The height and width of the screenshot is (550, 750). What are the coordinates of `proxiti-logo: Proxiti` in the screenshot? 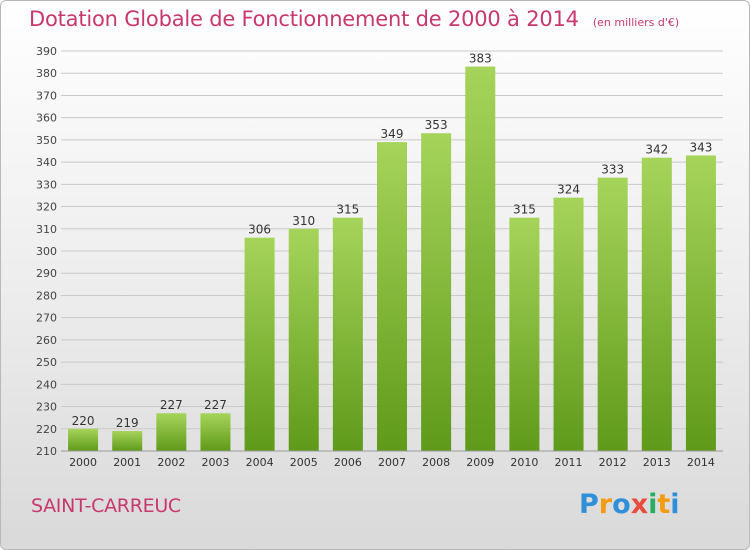 It's located at (629, 504).